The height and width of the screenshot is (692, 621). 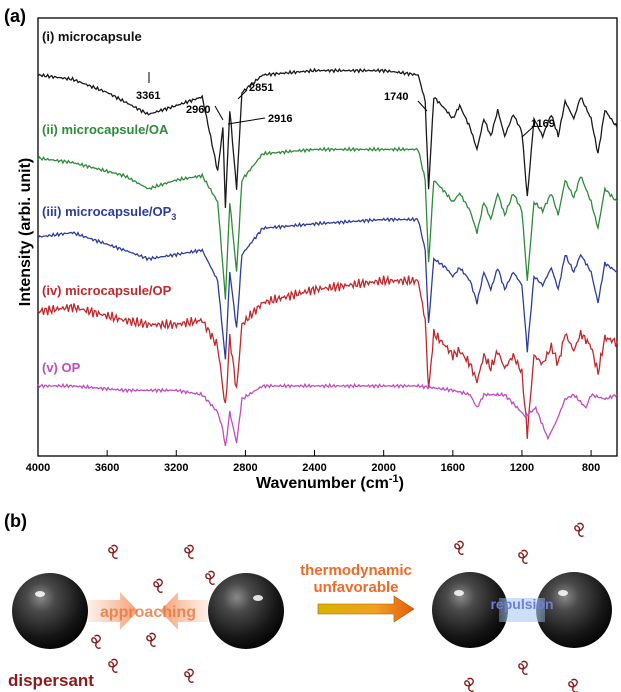 I want to click on peak-label-1740: 1740, so click(x=396, y=97).